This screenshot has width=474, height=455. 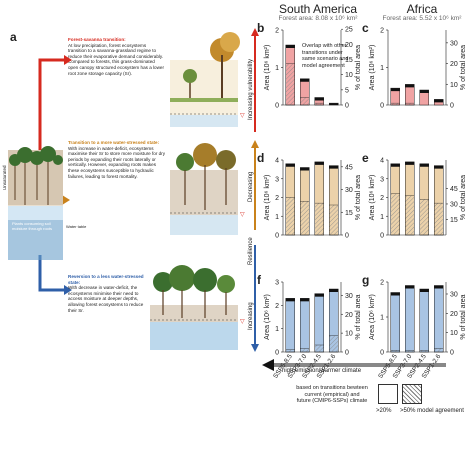 I want to click on y2label-f: % of total area, so click(x=358, y=316).